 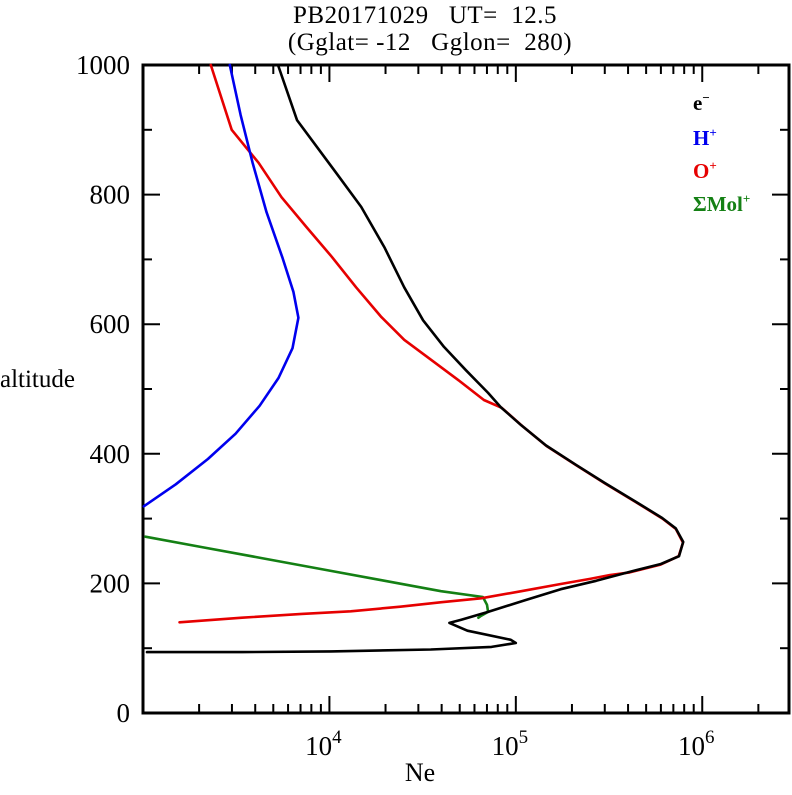 What do you see at coordinates (425, 15) in the screenshot?
I see `chart-title: PB20171029 UT= 12.5` at bounding box center [425, 15].